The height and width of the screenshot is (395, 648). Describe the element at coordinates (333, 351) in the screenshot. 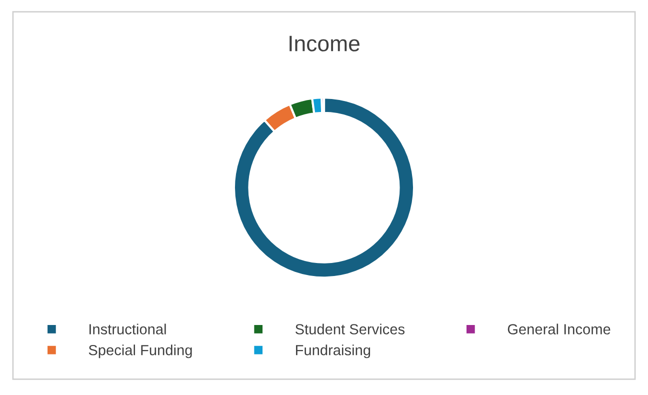

I see `legend-label: Fundraising` at that location.